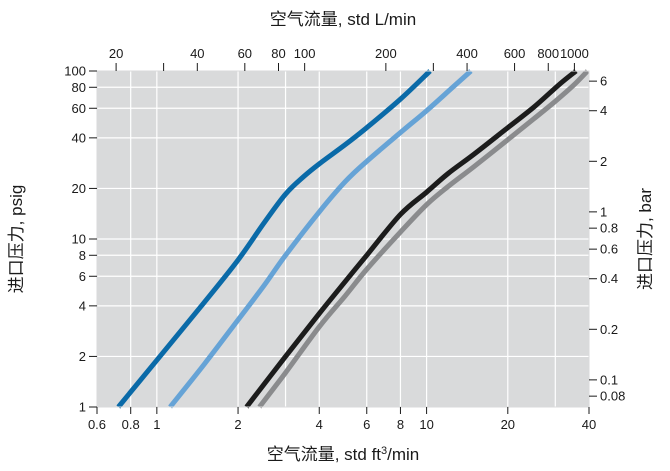  I want to click on y-tick: 100, so click(80, 71).